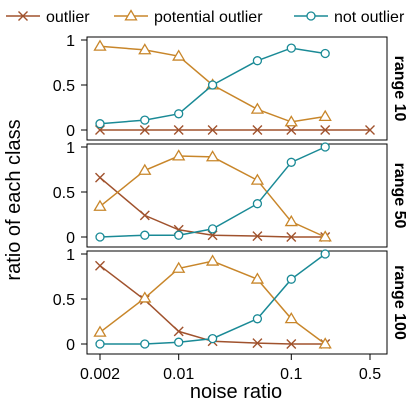 The width and height of the screenshot is (407, 405). Describe the element at coordinates (370, 374) in the screenshot. I see `x-tick-label: 0.5` at that location.